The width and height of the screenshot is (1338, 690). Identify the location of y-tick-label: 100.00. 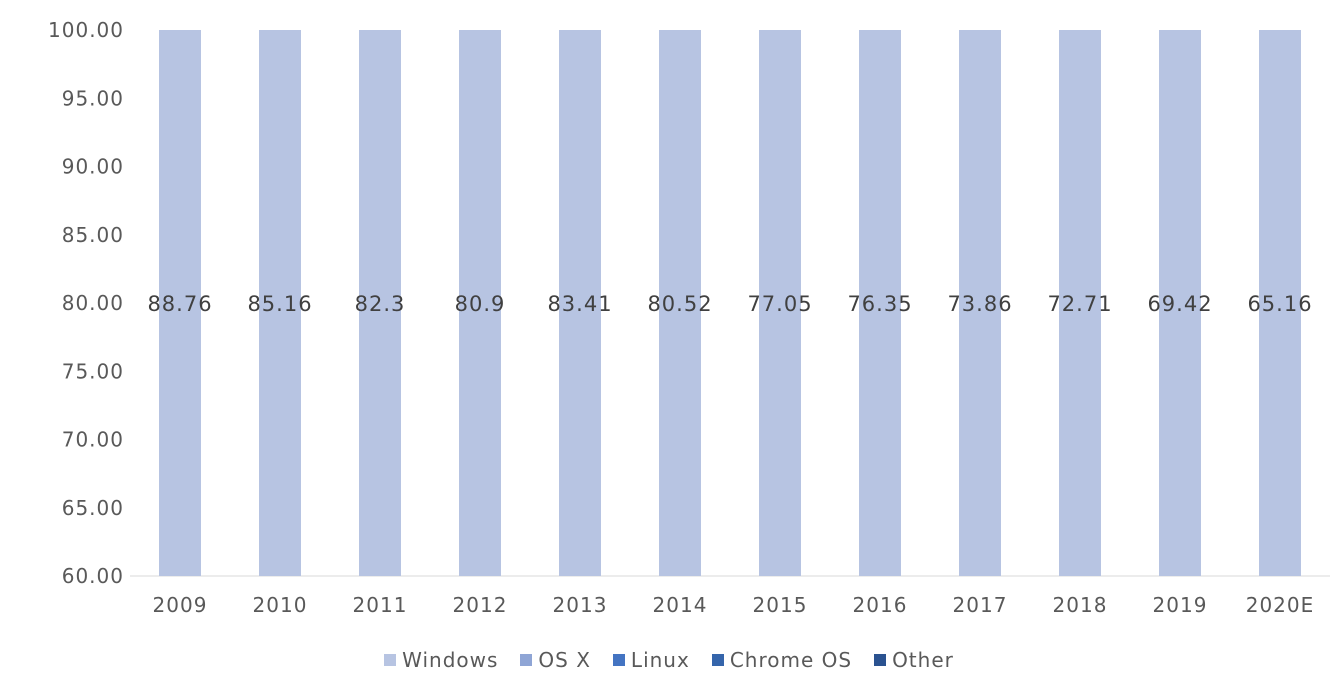
(86, 30).